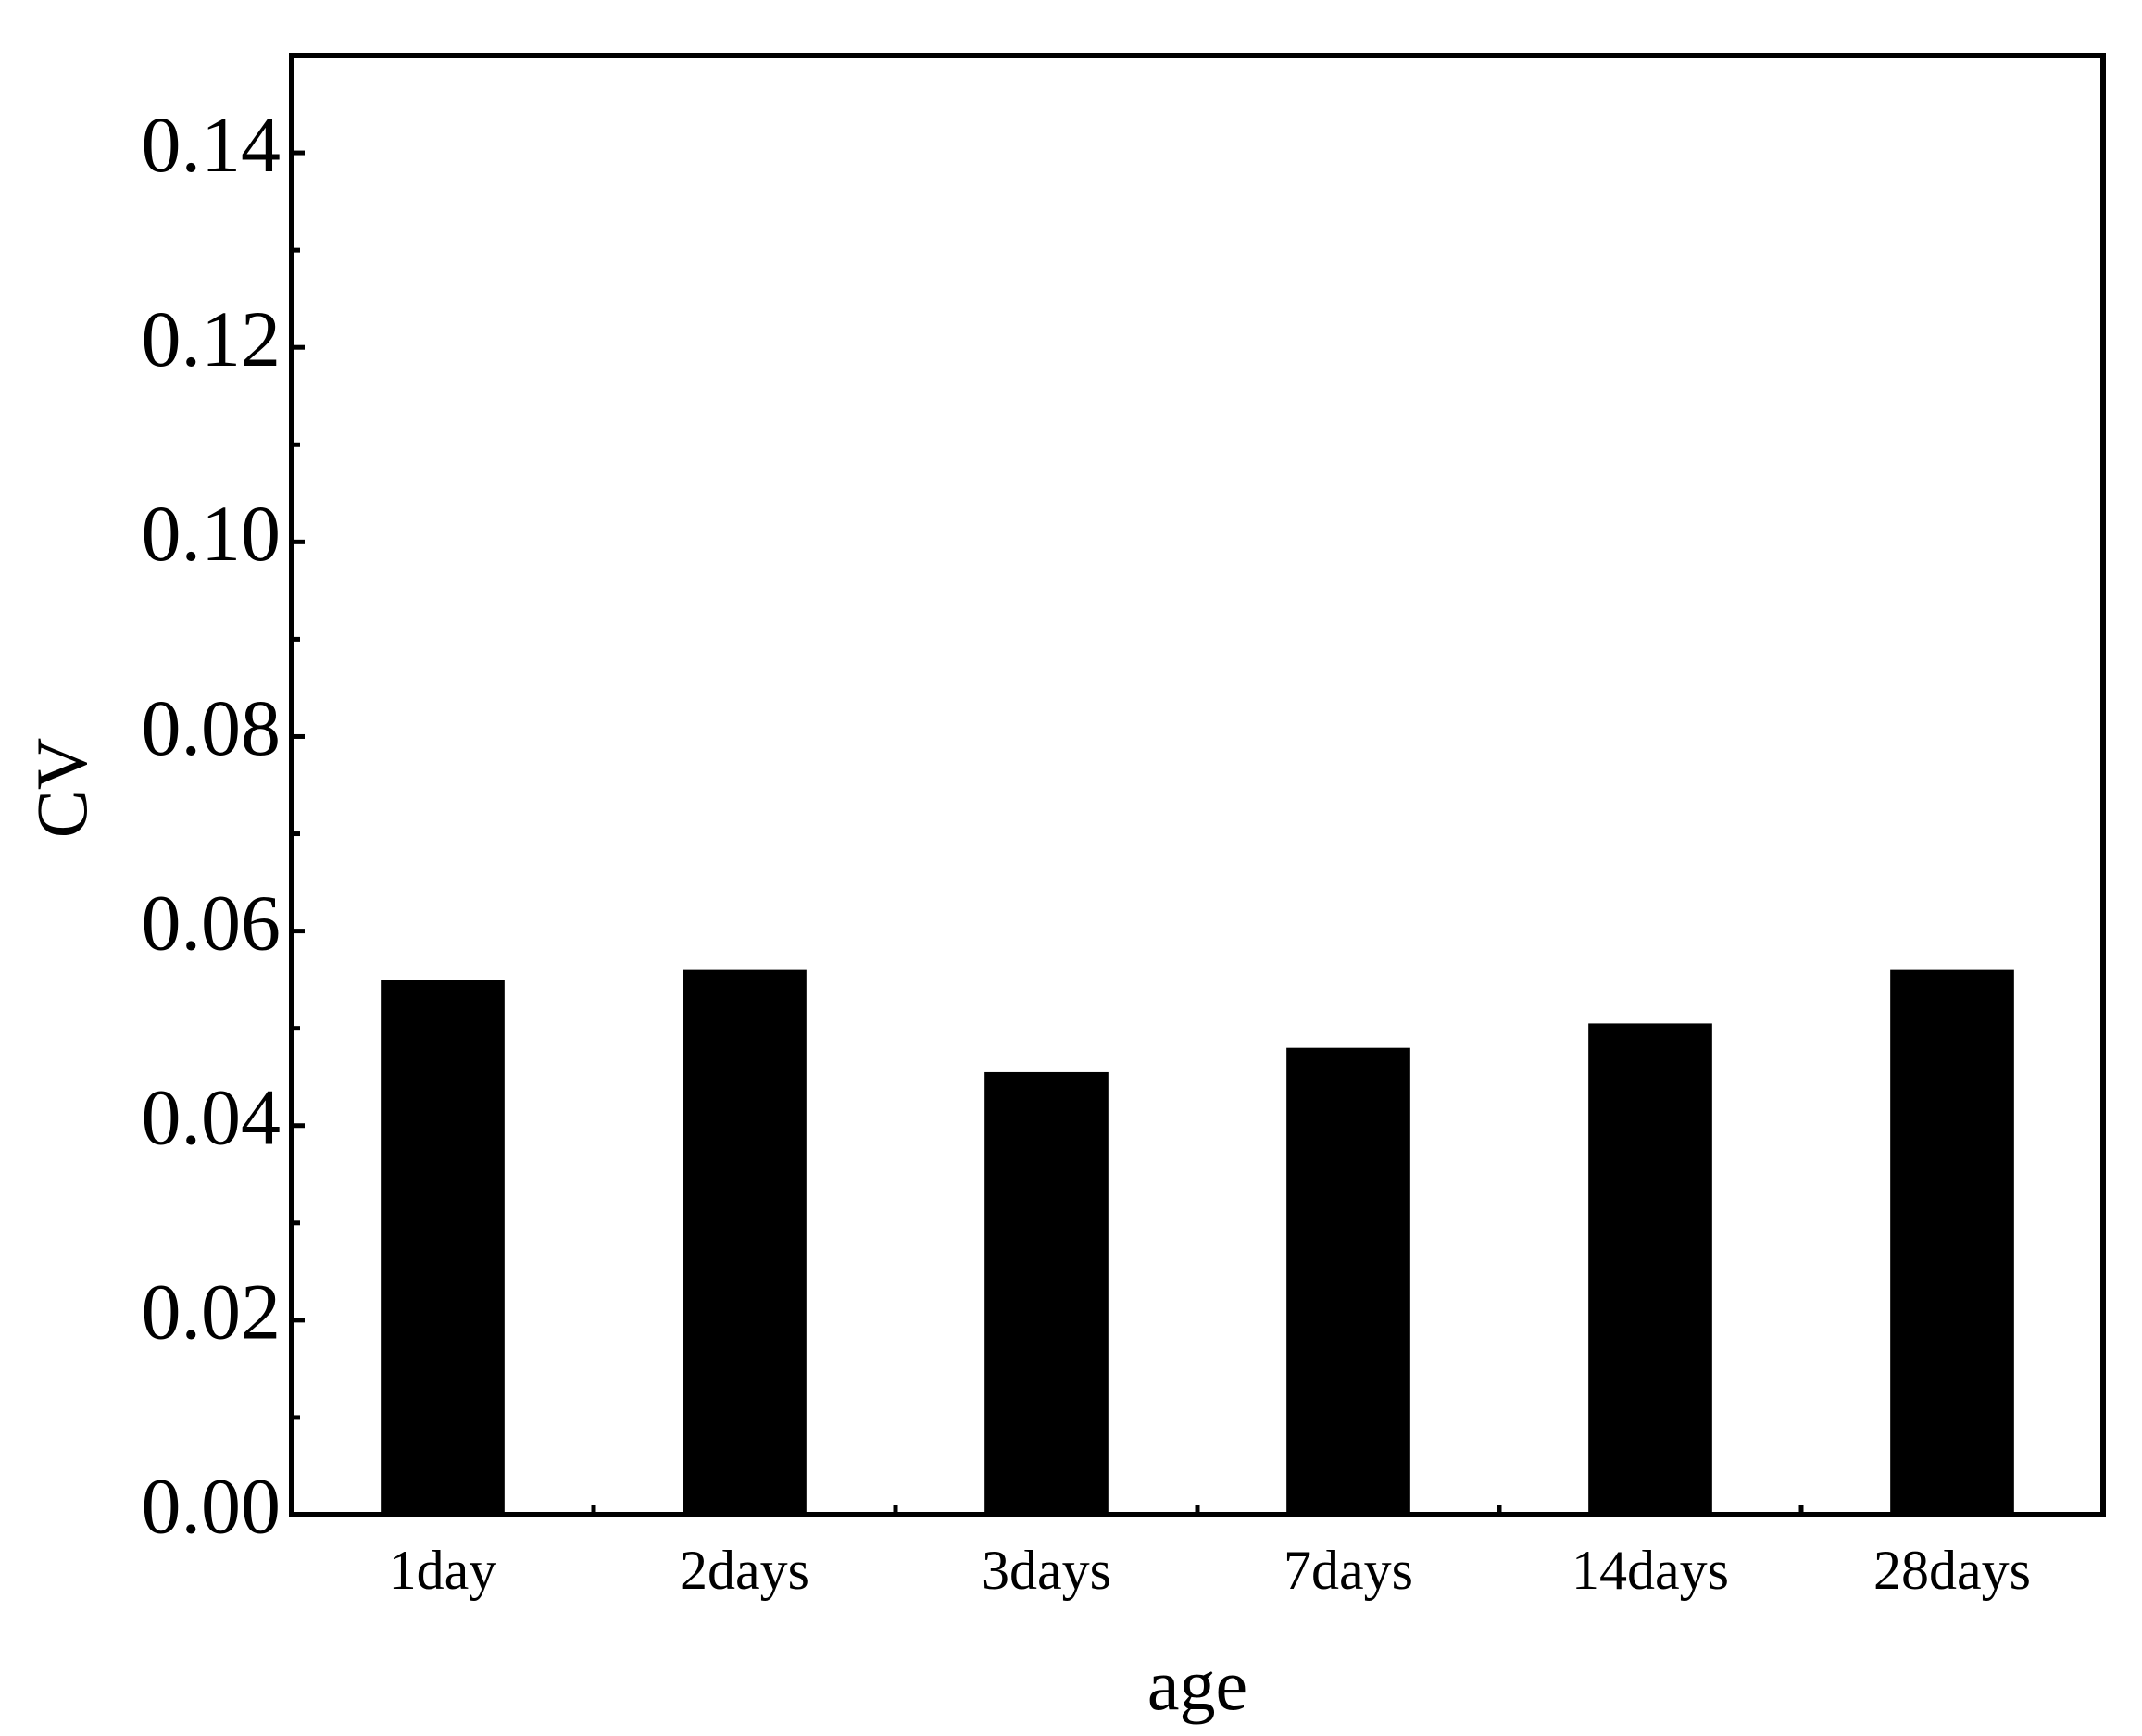 This screenshot has height=1736, width=2142. I want to click on y-tick-label: 0.00, so click(212, 1506).